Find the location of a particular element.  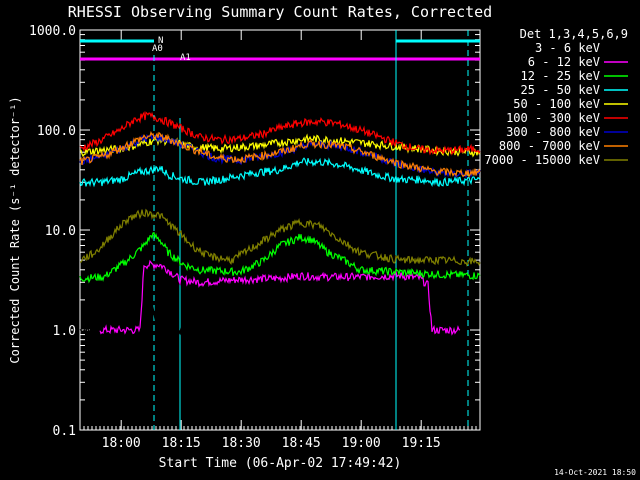

y-tick-label: 1000.0 is located at coordinates (52, 31).